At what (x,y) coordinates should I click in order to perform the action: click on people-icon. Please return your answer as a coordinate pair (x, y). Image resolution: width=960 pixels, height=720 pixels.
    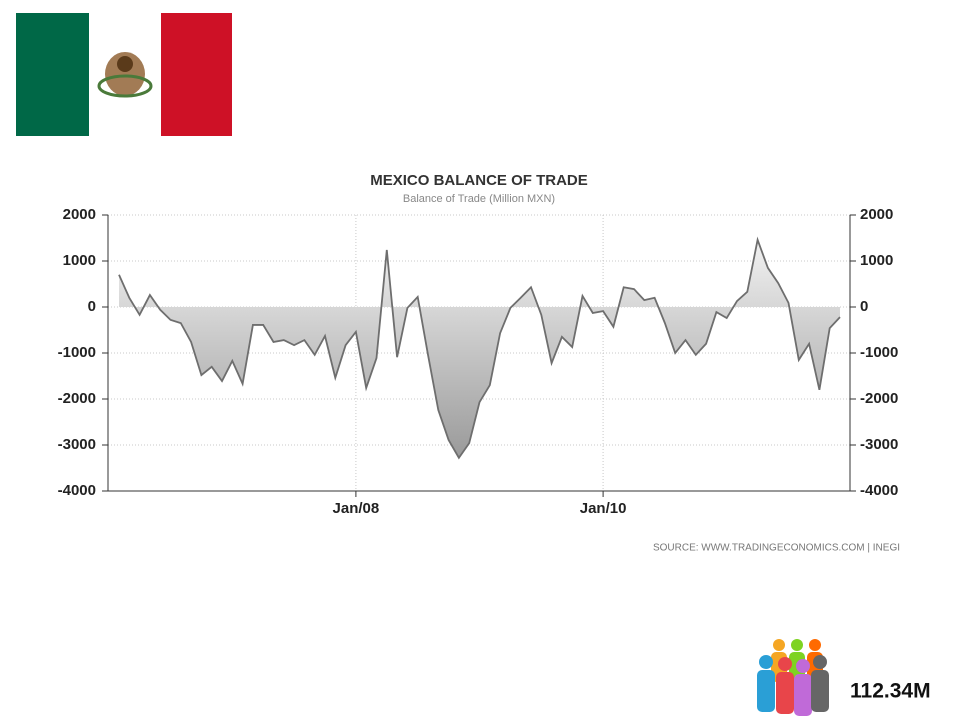
    Looking at the image, I should click on (793, 677).